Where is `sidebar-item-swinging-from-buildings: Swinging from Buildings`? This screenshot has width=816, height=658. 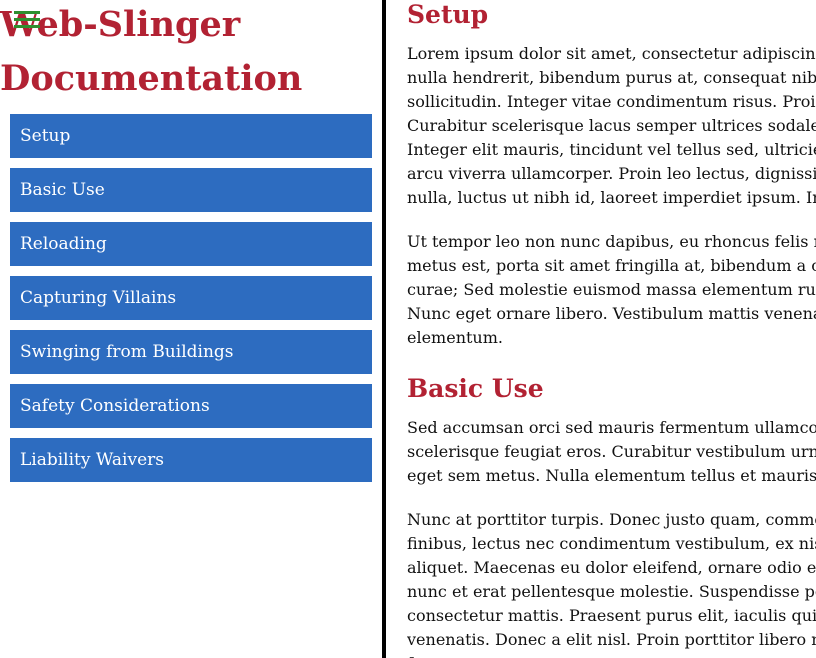
sidebar-item-swinging-from-buildings: Swinging from Buildings is located at coordinates (191, 352).